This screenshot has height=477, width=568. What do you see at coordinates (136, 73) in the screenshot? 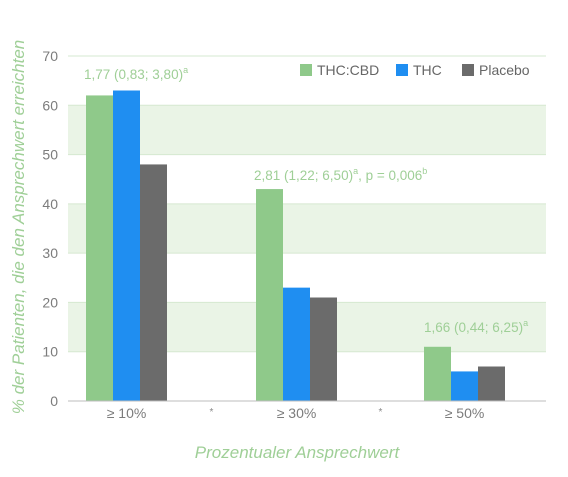
I see `annotation-label: 1,77 (0,83; 3,80)a` at bounding box center [136, 73].